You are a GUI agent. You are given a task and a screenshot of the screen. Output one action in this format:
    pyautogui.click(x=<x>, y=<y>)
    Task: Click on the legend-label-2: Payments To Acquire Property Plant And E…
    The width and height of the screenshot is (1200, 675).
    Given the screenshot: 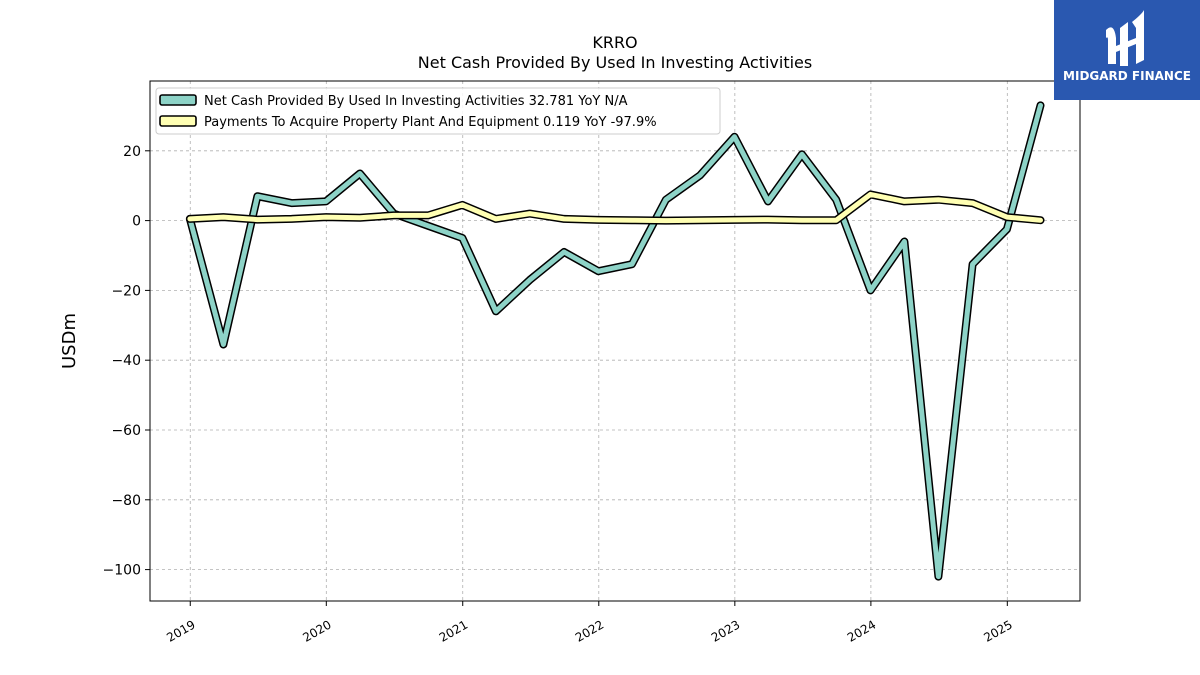 What is the action you would take?
    pyautogui.click(x=430, y=122)
    